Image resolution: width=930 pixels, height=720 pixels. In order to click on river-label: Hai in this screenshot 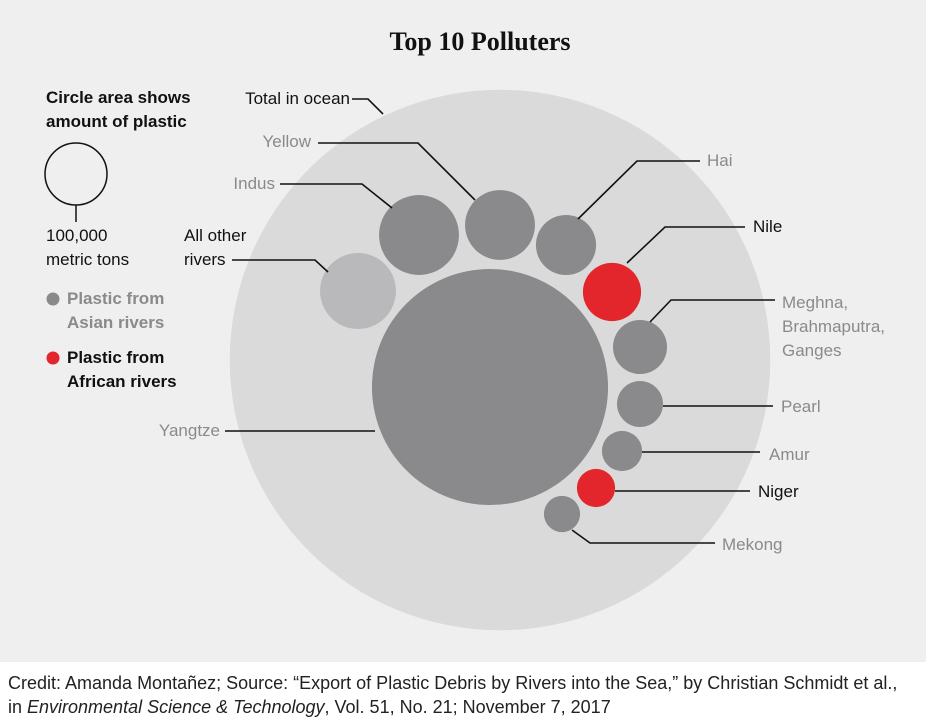, I will do `click(720, 160)`.